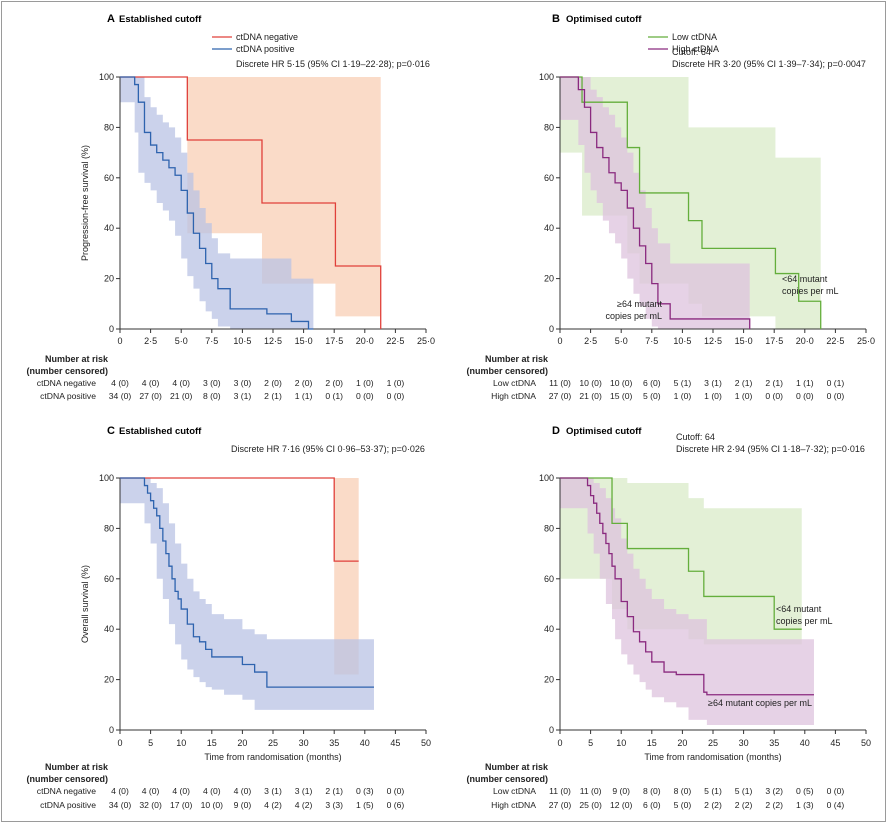 The height and width of the screenshot is (825, 889). I want to click on panel-b-legend-label: High ctDNA, so click(695, 49).